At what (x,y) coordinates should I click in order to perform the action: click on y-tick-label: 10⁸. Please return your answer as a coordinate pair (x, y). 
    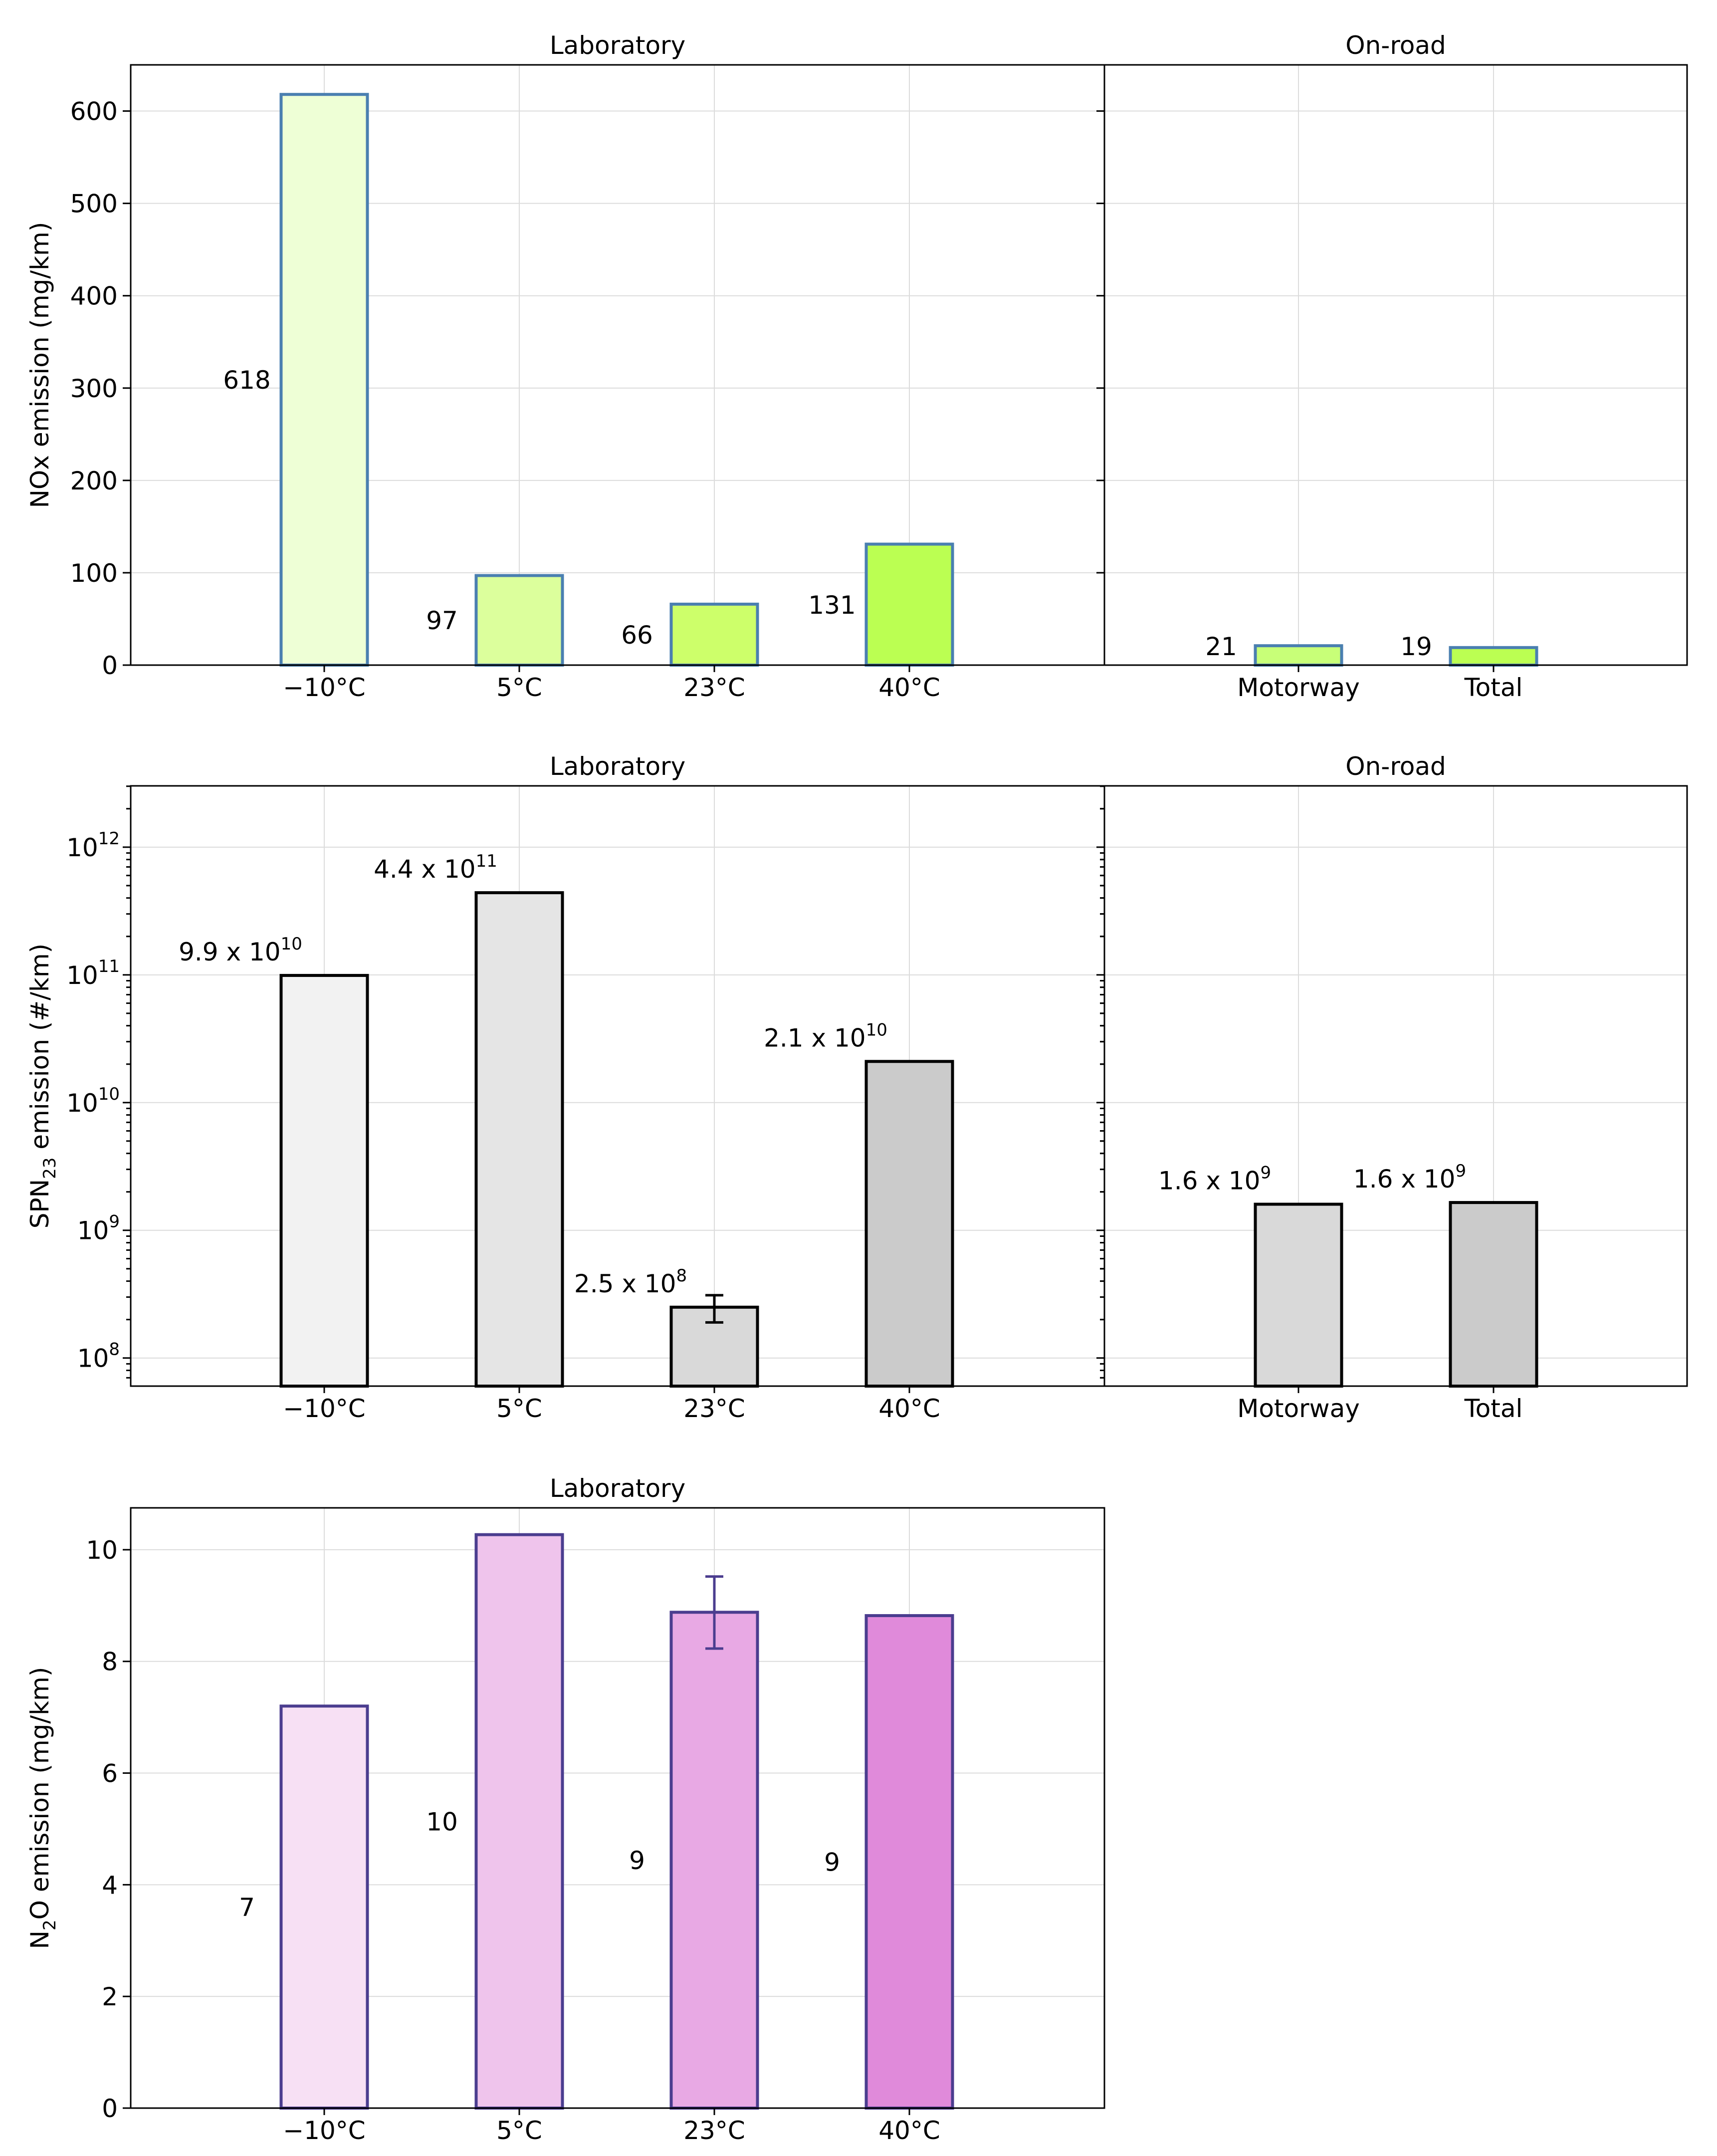
    Looking at the image, I should click on (98, 1357).